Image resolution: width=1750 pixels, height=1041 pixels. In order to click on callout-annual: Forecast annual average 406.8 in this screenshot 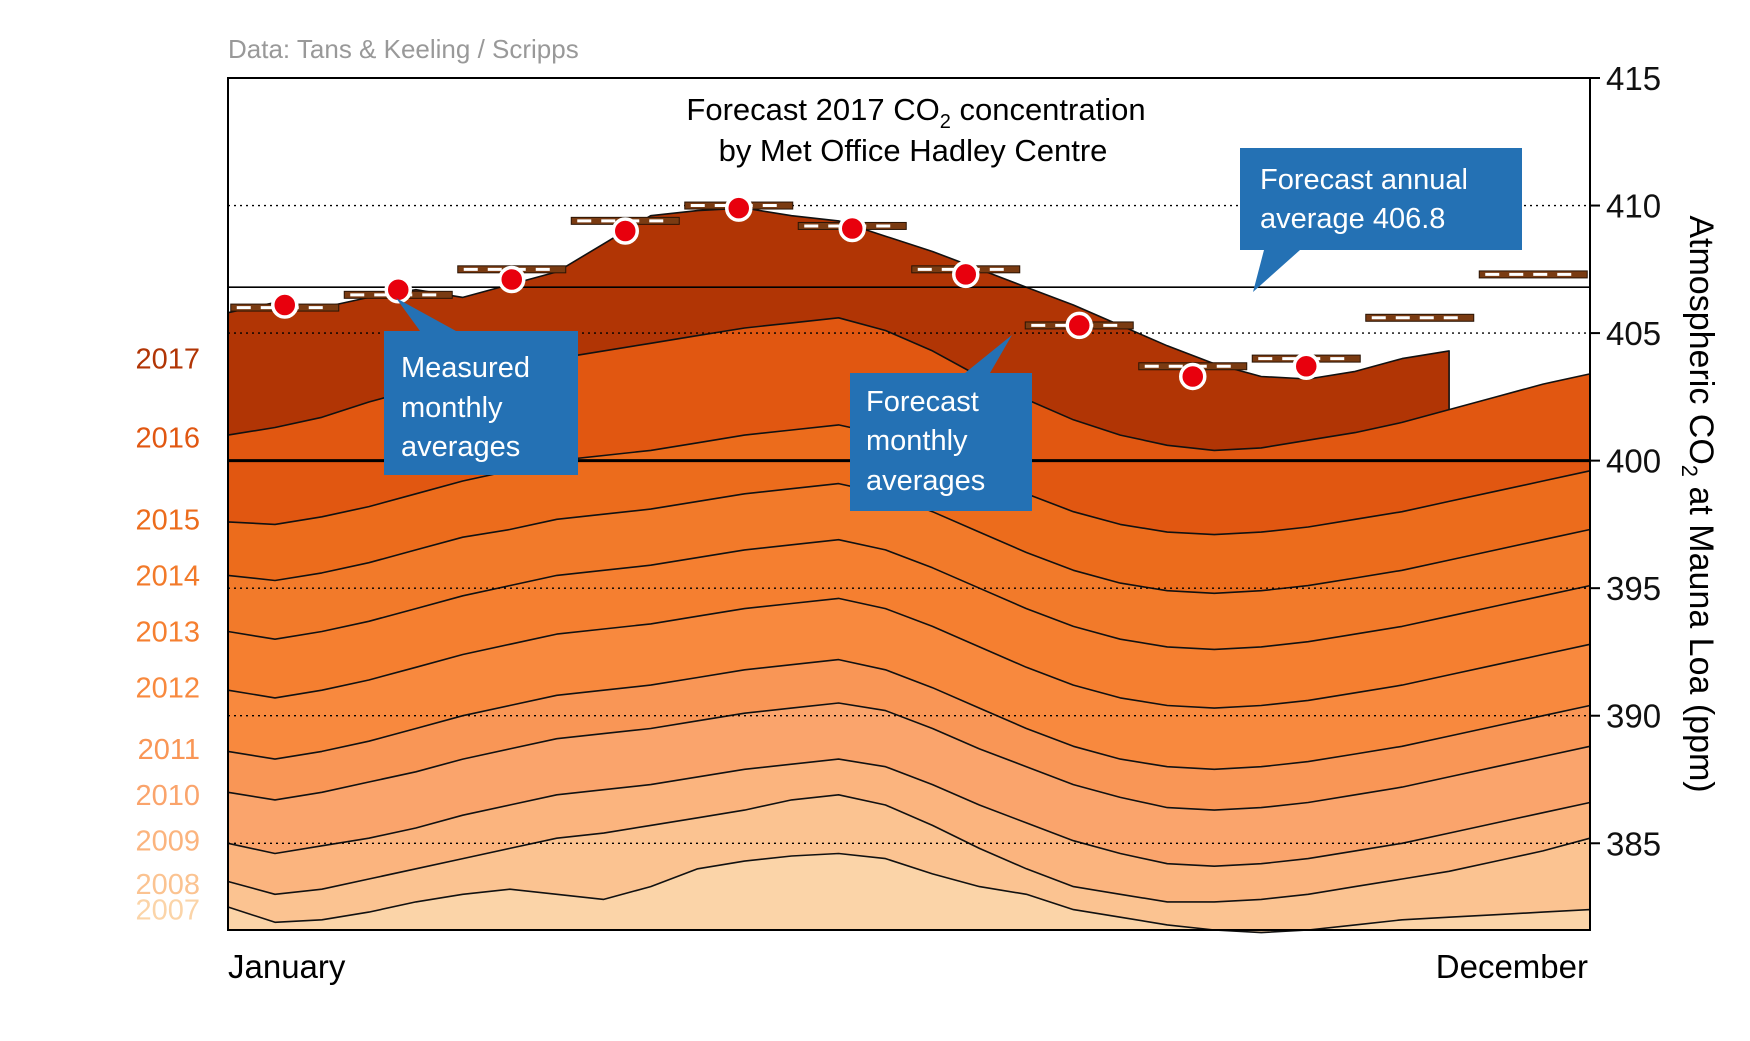, I will do `click(1381, 220)`.